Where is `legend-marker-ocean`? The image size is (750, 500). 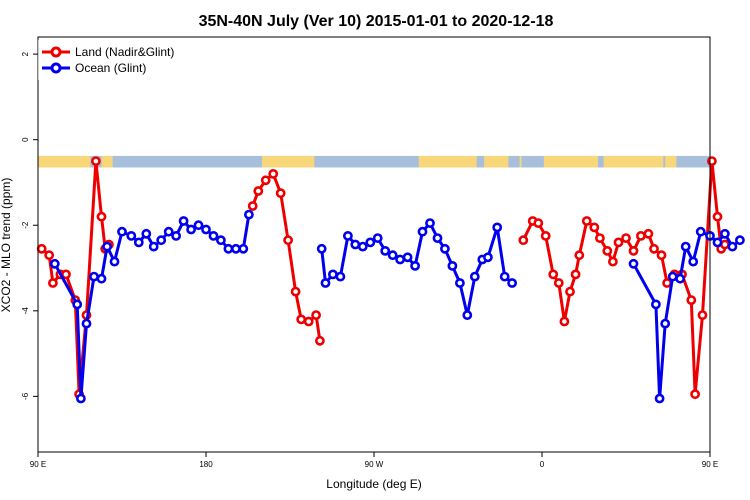
legend-marker-ocean is located at coordinates (56, 68).